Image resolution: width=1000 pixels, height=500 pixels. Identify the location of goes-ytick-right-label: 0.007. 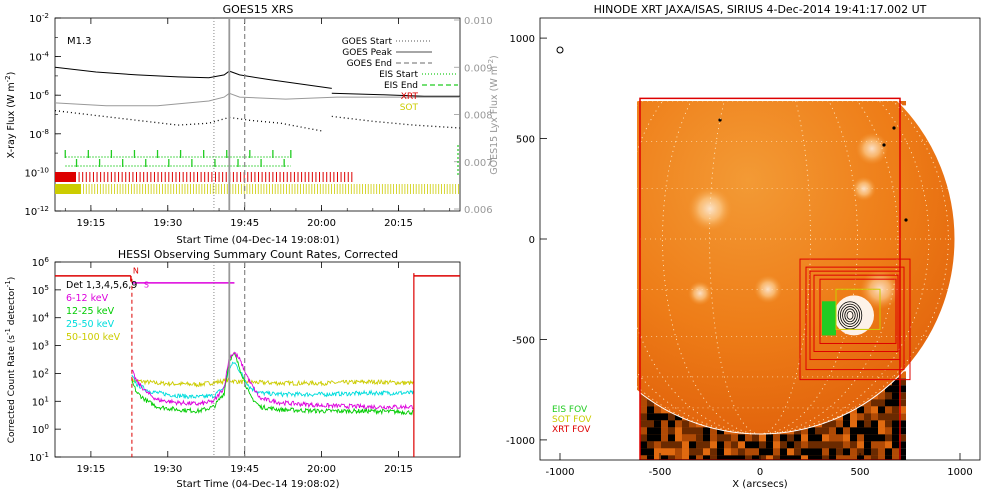
(478, 163).